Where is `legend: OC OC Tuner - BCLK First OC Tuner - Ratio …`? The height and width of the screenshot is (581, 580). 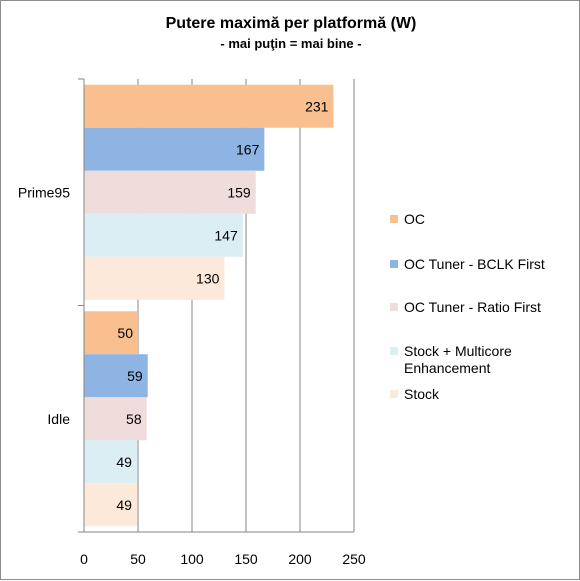
legend: OC OC Tuner - BCLK First OC Tuner - Ratio … is located at coordinates (467, 306).